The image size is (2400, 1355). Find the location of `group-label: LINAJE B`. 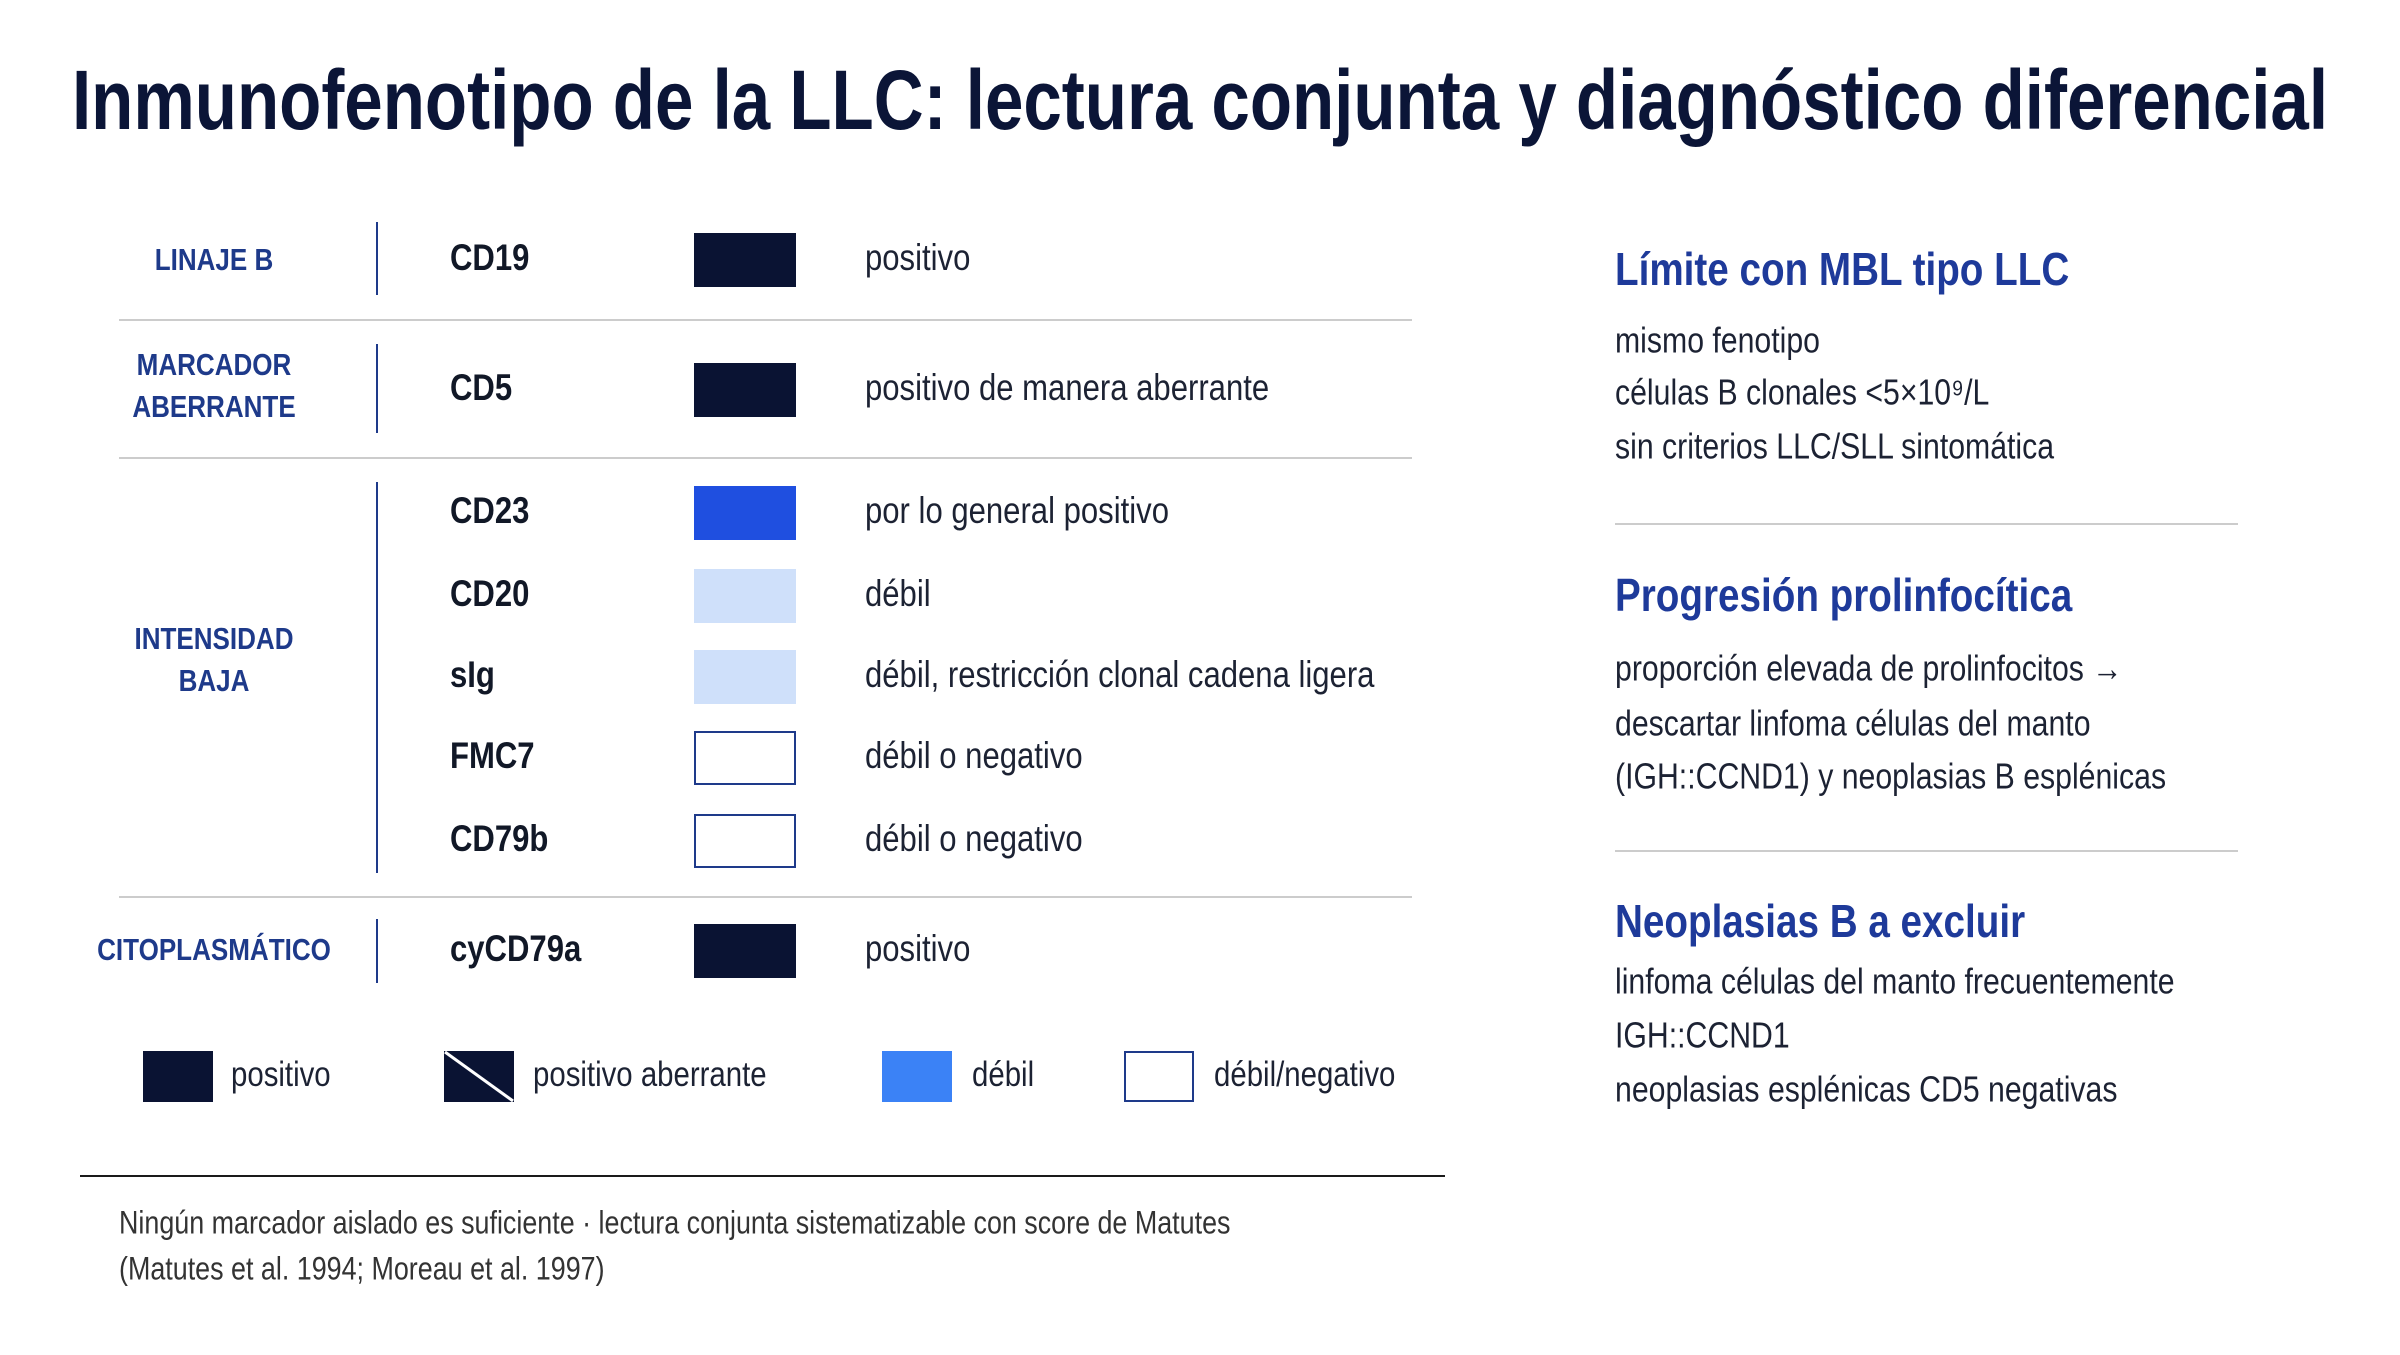

group-label: LINAJE B is located at coordinates (214, 260).